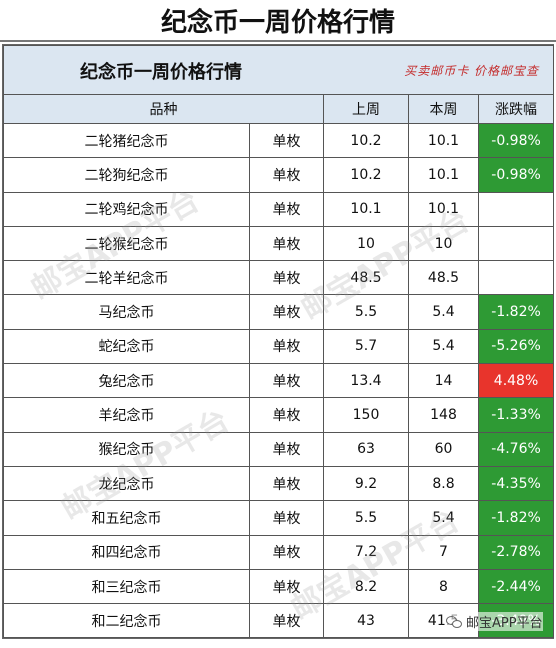  I want to click on table-row: 二轮猪纪念币 单枚 10.2 10.1 -0.98%, so click(279, 140).